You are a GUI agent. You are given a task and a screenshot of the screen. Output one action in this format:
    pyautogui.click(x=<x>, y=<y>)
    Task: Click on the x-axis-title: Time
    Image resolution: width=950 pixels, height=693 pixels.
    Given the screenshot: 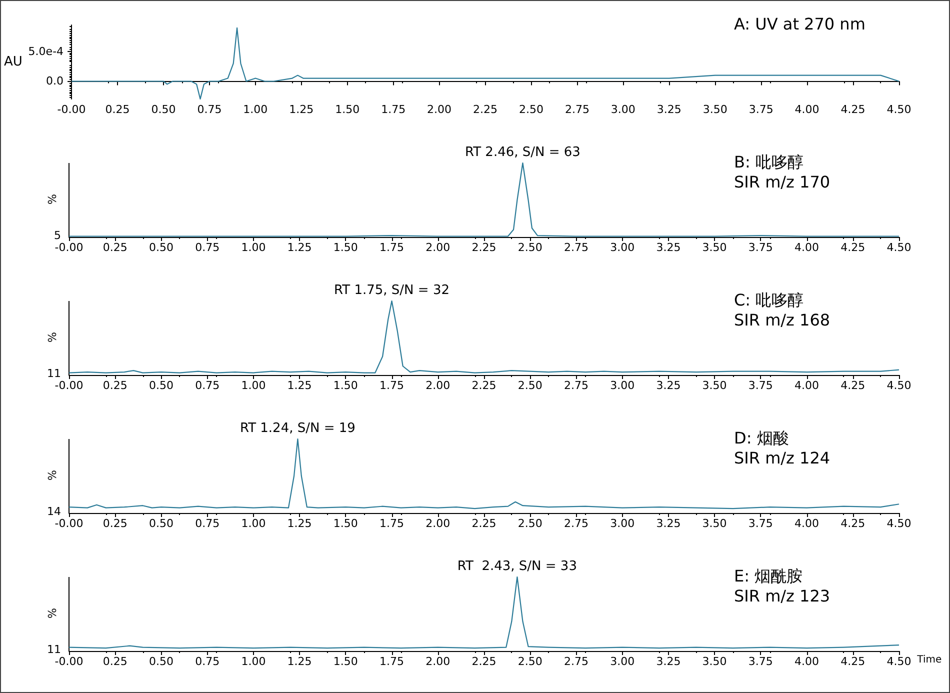 What is the action you would take?
    pyautogui.click(x=929, y=660)
    